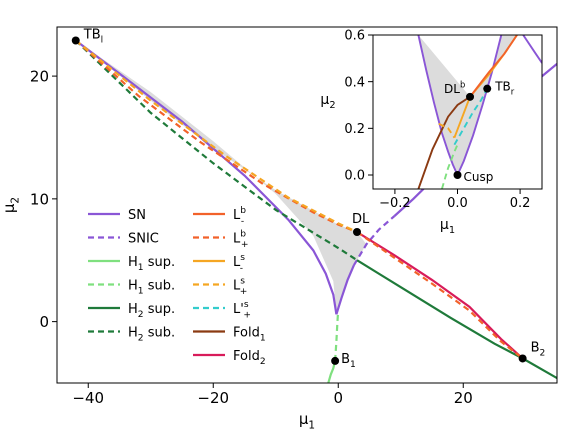 The width and height of the screenshot is (582, 432). What do you see at coordinates (520, 203) in the screenshot?
I see `inset-xtick-label: 0.2` at bounding box center [520, 203].